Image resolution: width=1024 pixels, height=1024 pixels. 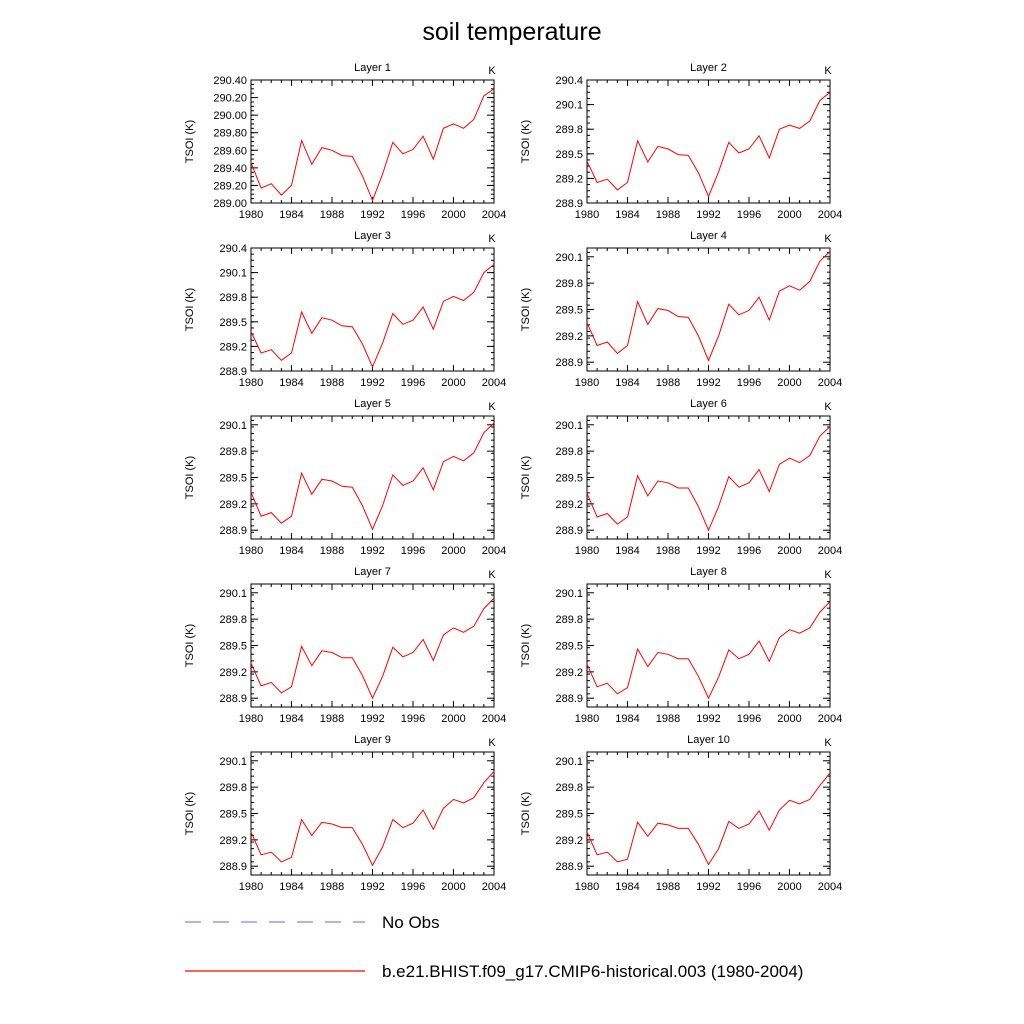 I want to click on y-tick-label: 290.40, so click(x=230, y=81).